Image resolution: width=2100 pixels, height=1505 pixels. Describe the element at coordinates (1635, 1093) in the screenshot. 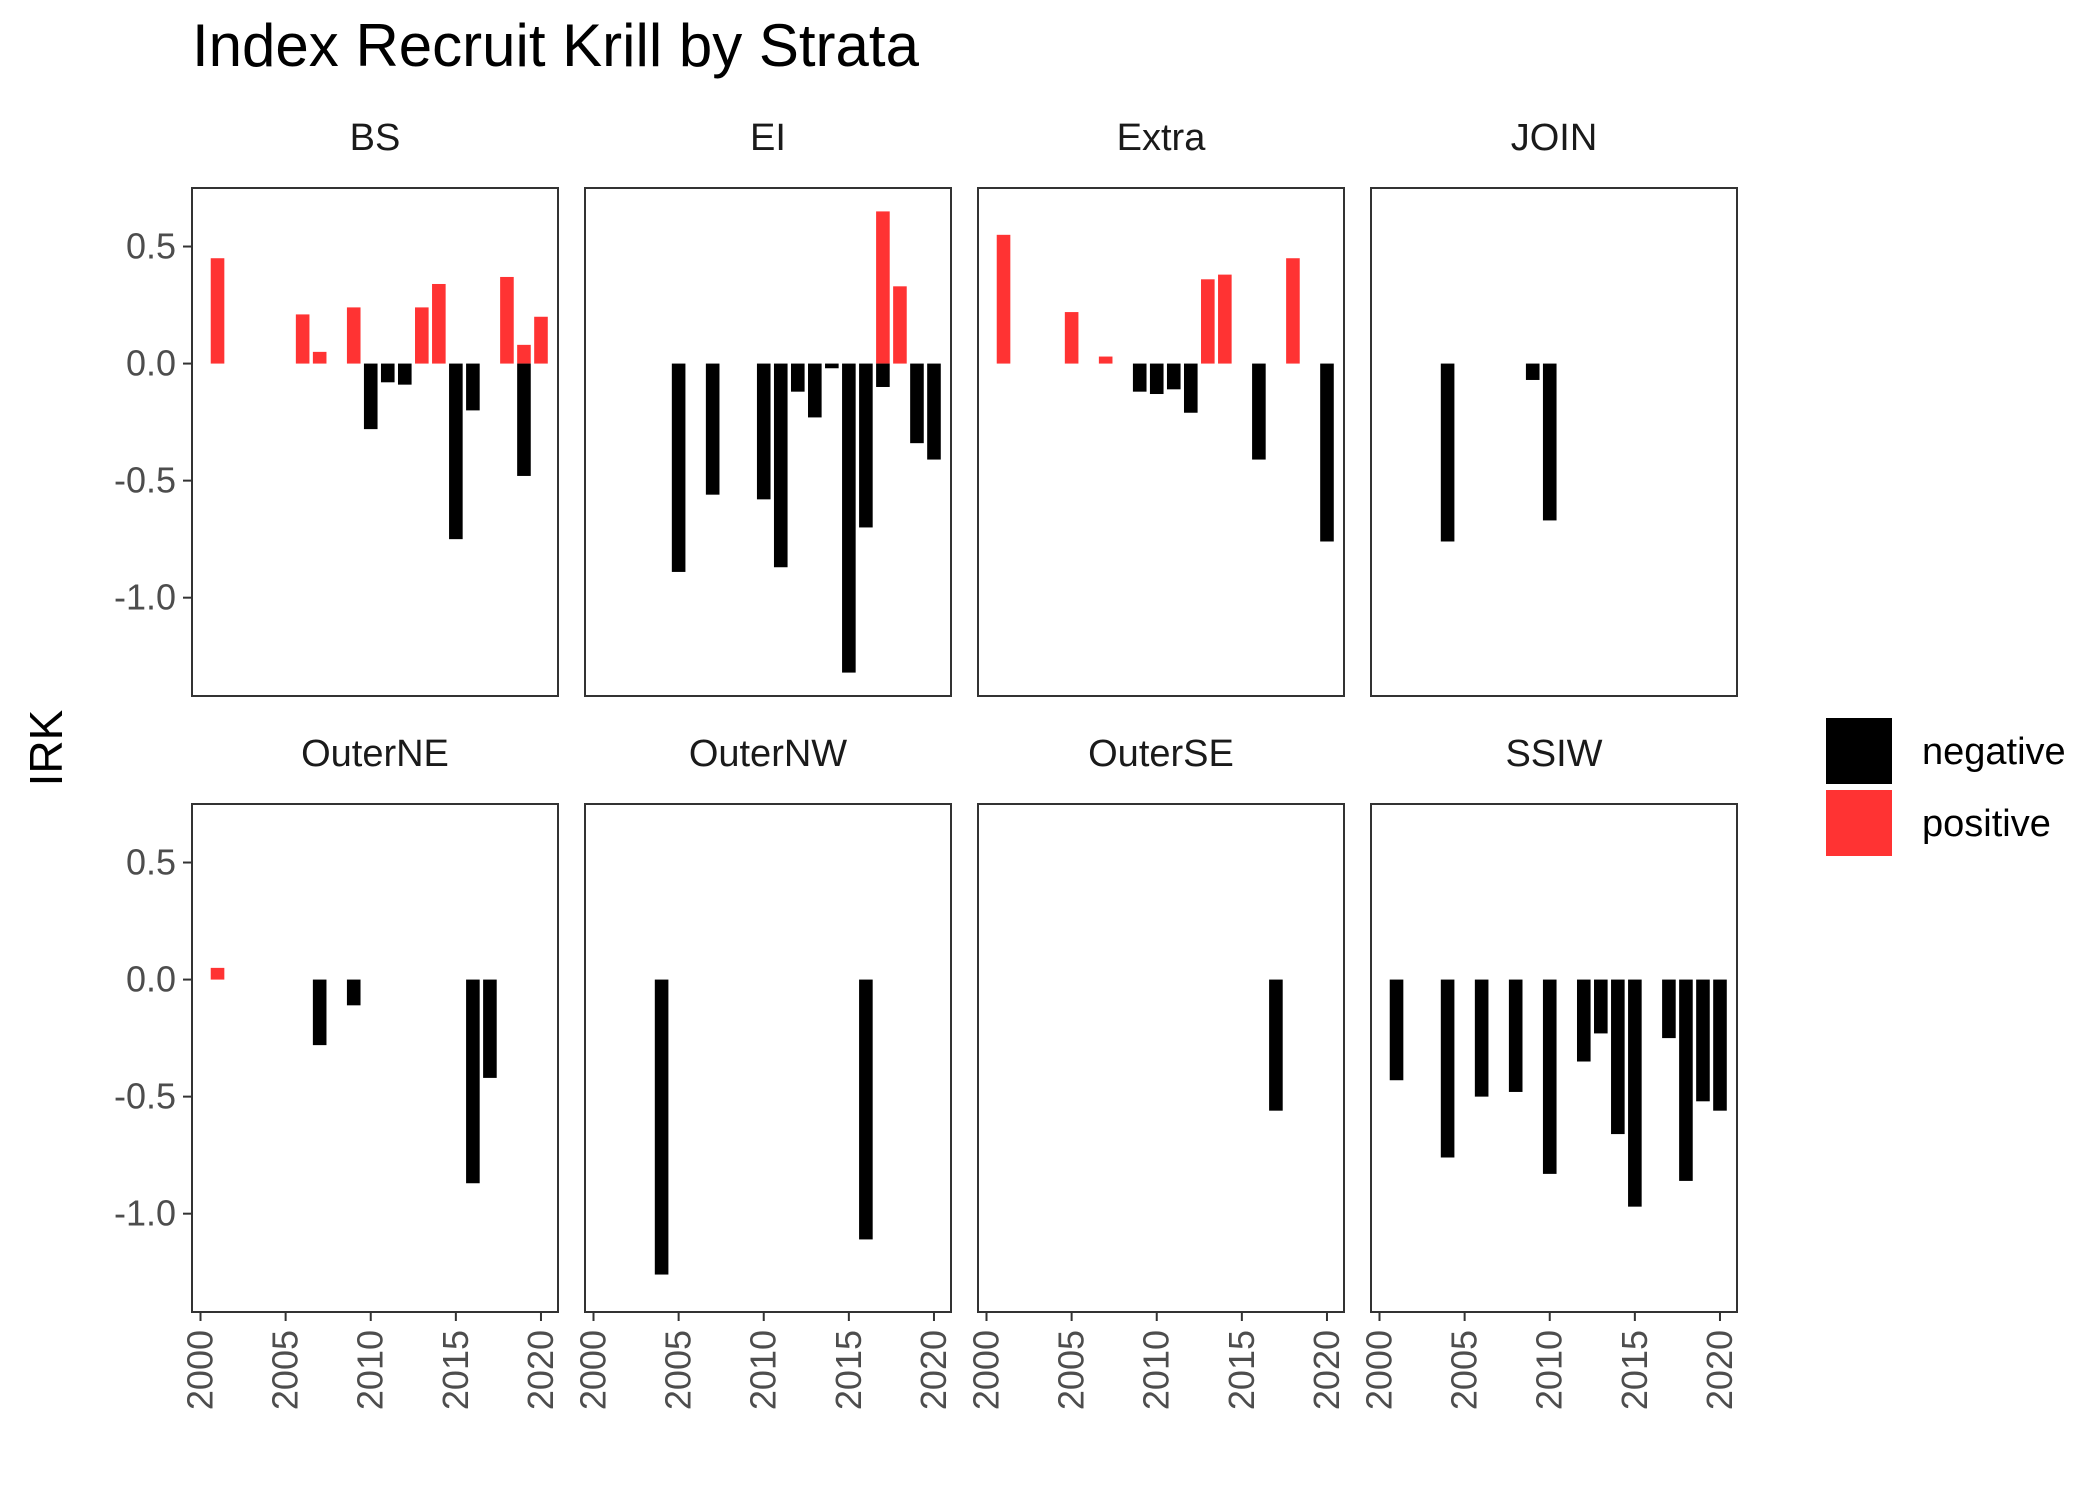

I see `bar-ssiw-2015-negative` at that location.